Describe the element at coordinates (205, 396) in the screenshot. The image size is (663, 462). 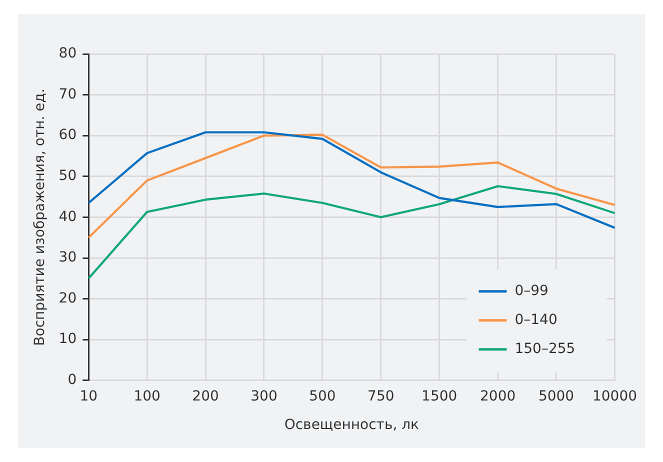
I see `x-tick-label: 200` at that location.